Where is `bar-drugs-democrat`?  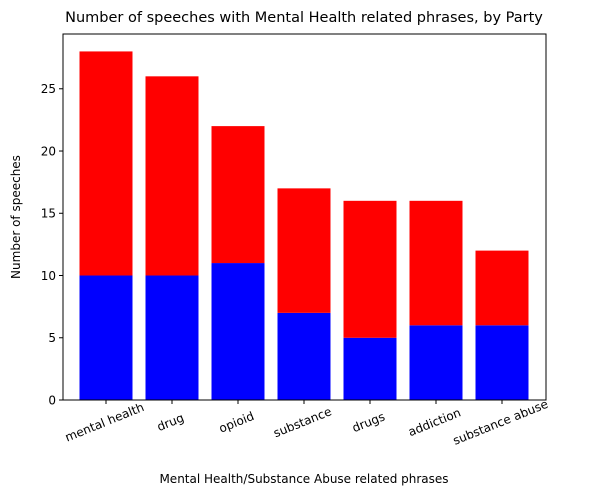 bar-drugs-democrat is located at coordinates (370, 369).